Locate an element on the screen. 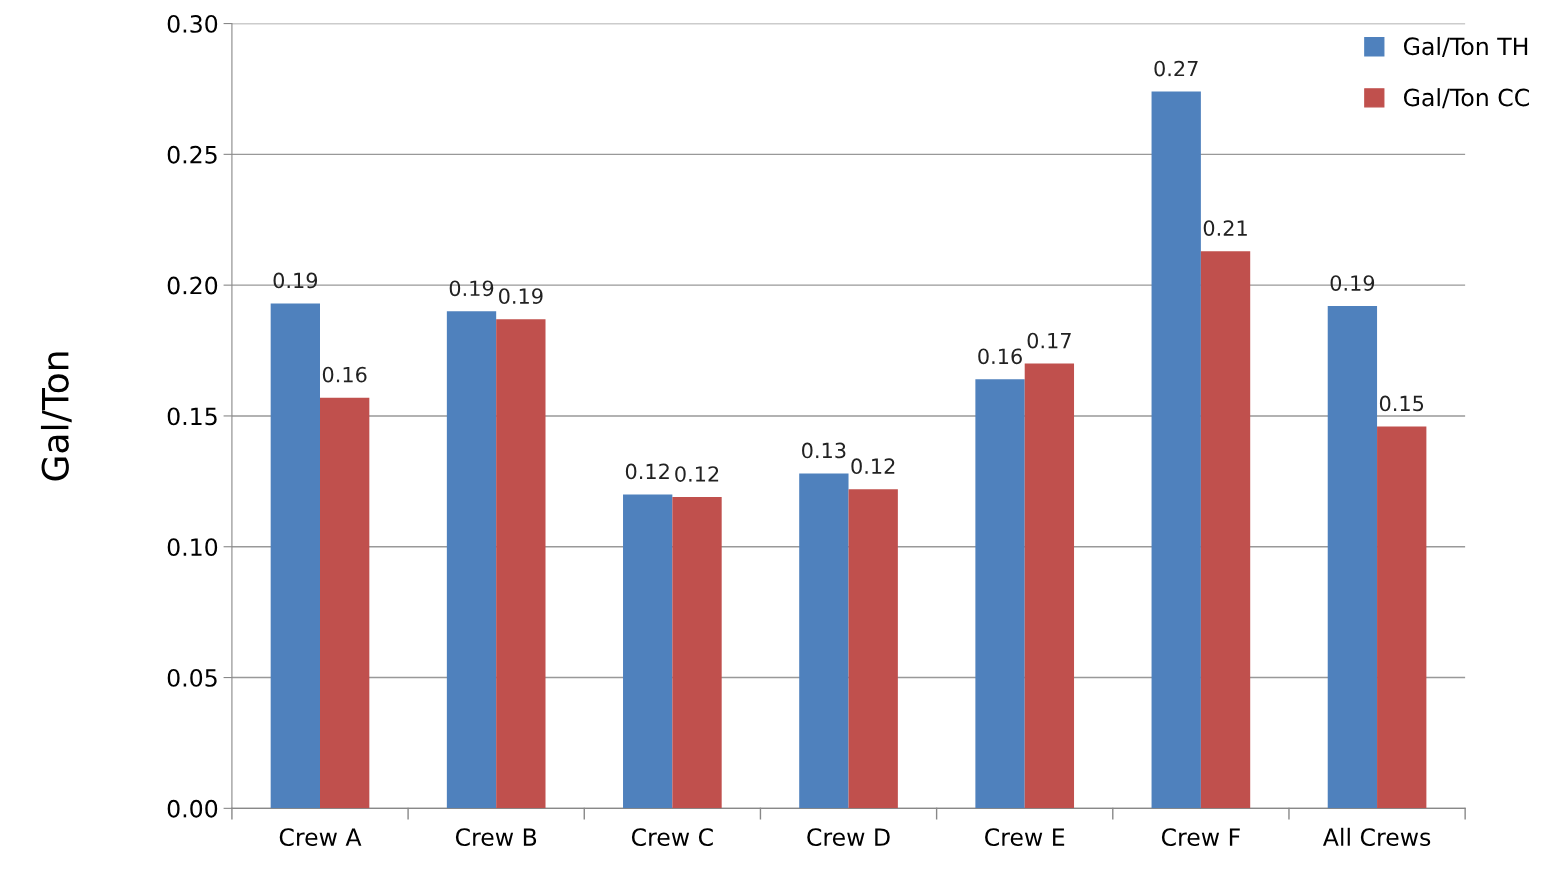 The height and width of the screenshot is (872, 1567). y-tick-label: 0.15 is located at coordinates (192, 416).